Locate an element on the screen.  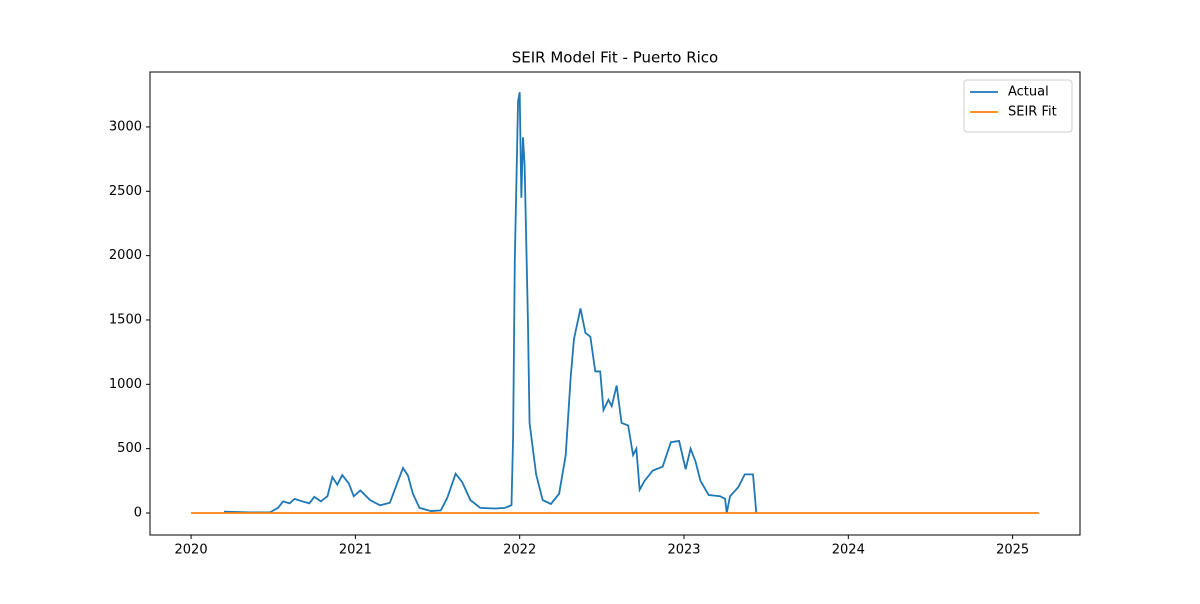
legend-box is located at coordinates (1018, 106).